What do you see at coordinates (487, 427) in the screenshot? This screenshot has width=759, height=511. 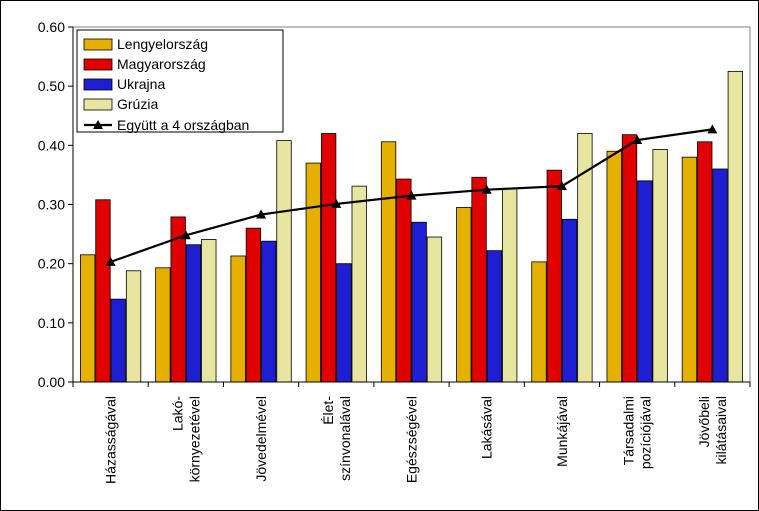 I see `x-tick-label: Lakásával` at bounding box center [487, 427].